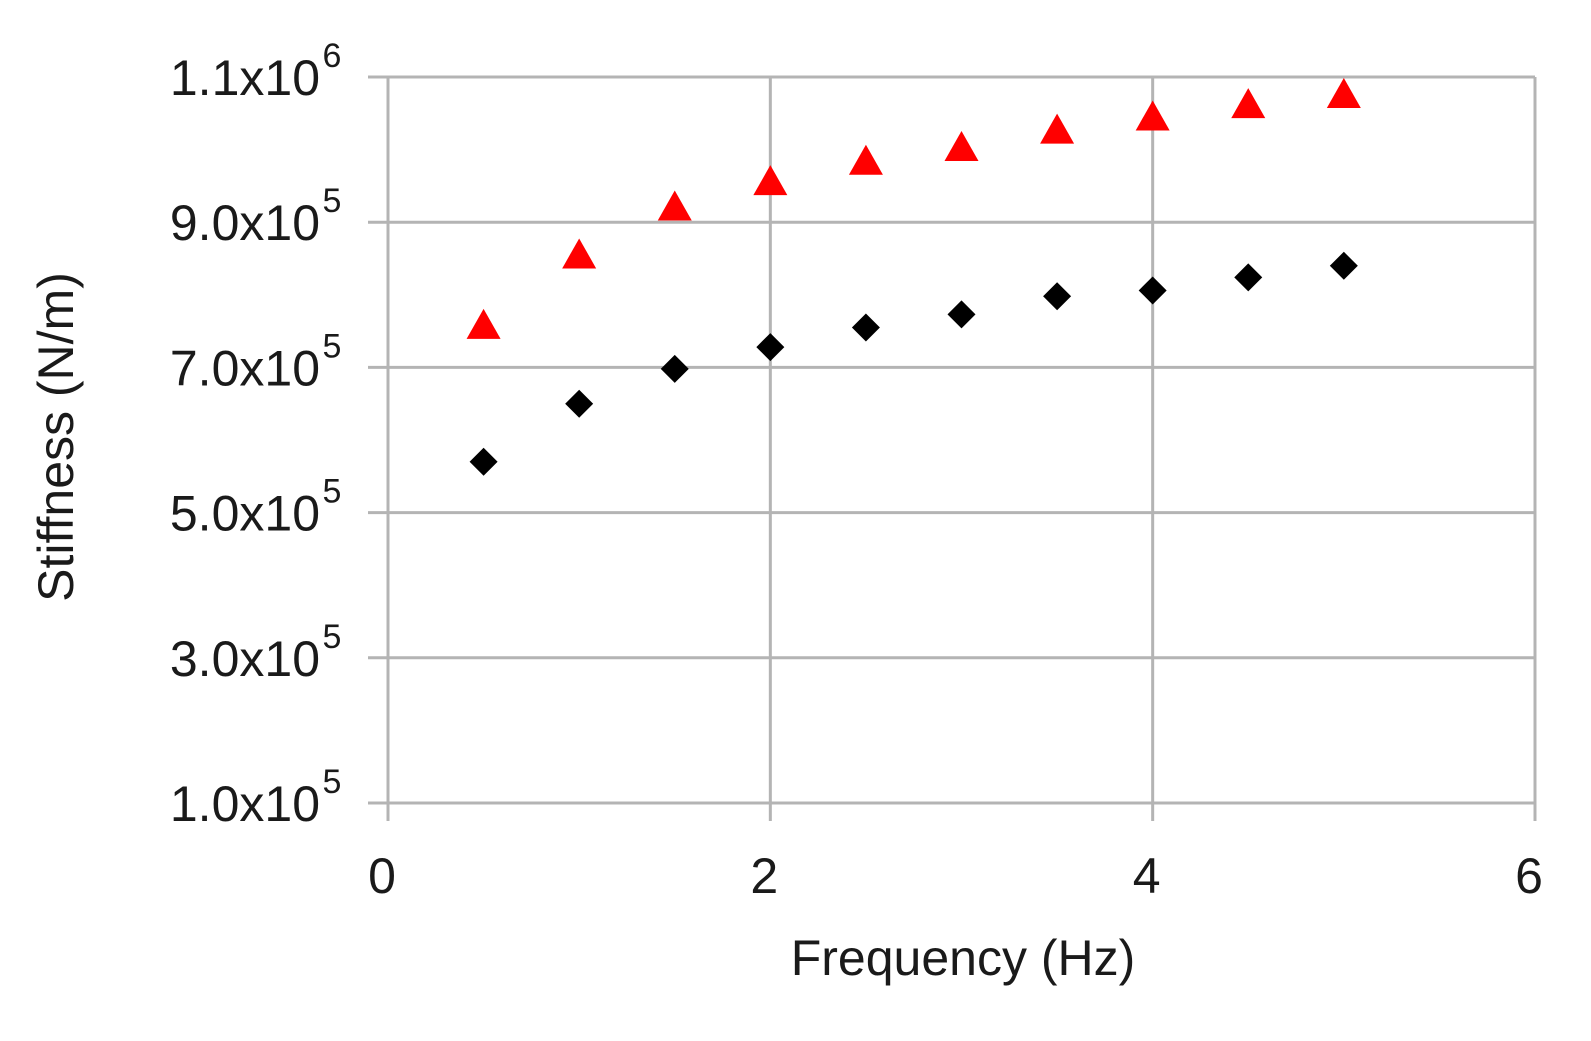 The width and height of the screenshot is (1591, 1041). I want to click on y-tick-label: 5.0x10, so click(245, 514).